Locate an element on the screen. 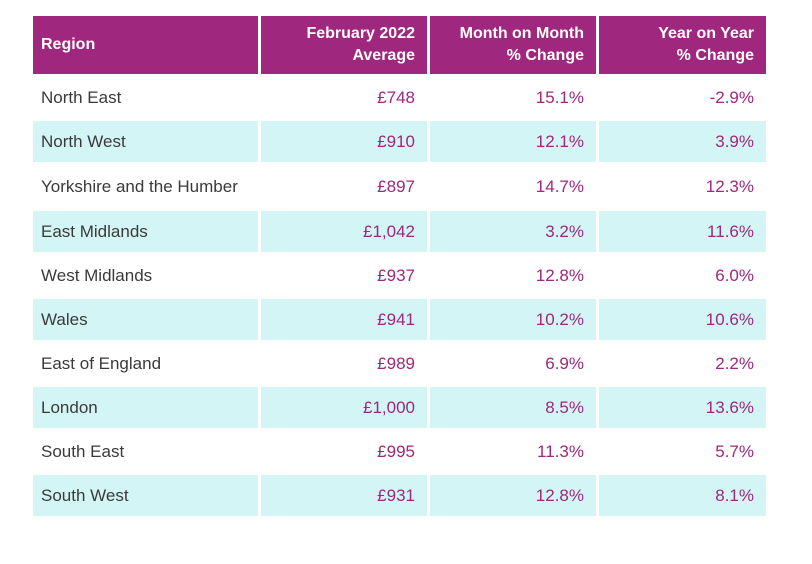 The image size is (812, 564). table-row: East of England £989 6.9% 2.2% is located at coordinates (399, 363).